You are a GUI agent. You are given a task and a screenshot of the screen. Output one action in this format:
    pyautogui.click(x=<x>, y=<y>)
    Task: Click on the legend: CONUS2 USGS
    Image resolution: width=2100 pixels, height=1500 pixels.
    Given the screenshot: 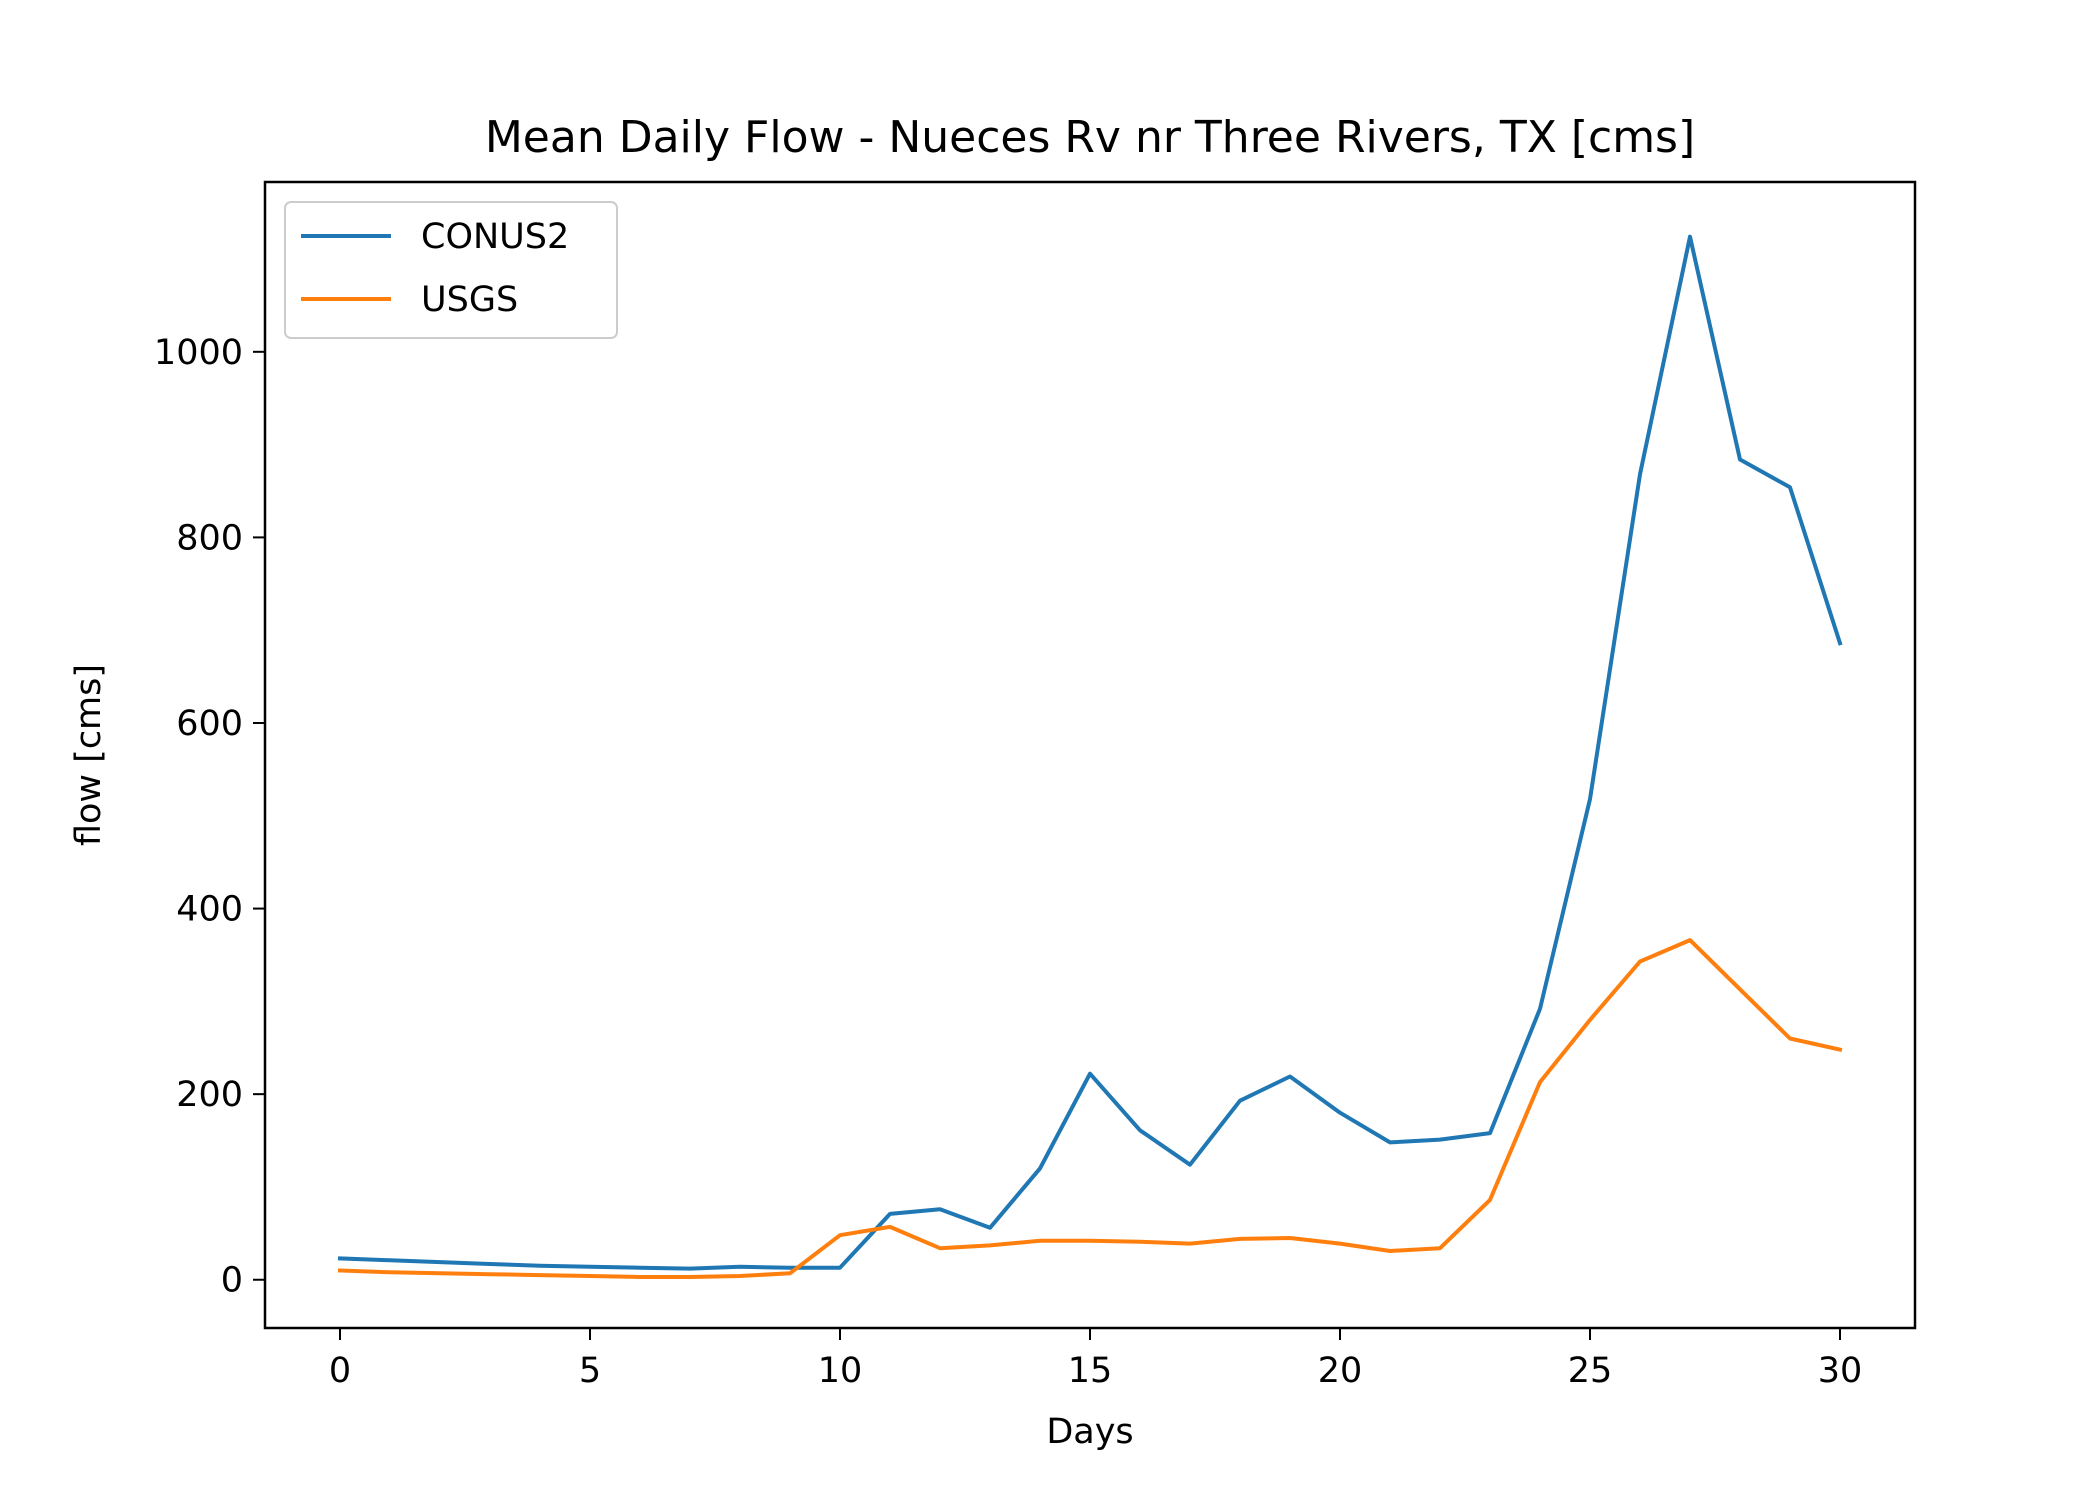 What is the action you would take?
    pyautogui.click(x=451, y=270)
    